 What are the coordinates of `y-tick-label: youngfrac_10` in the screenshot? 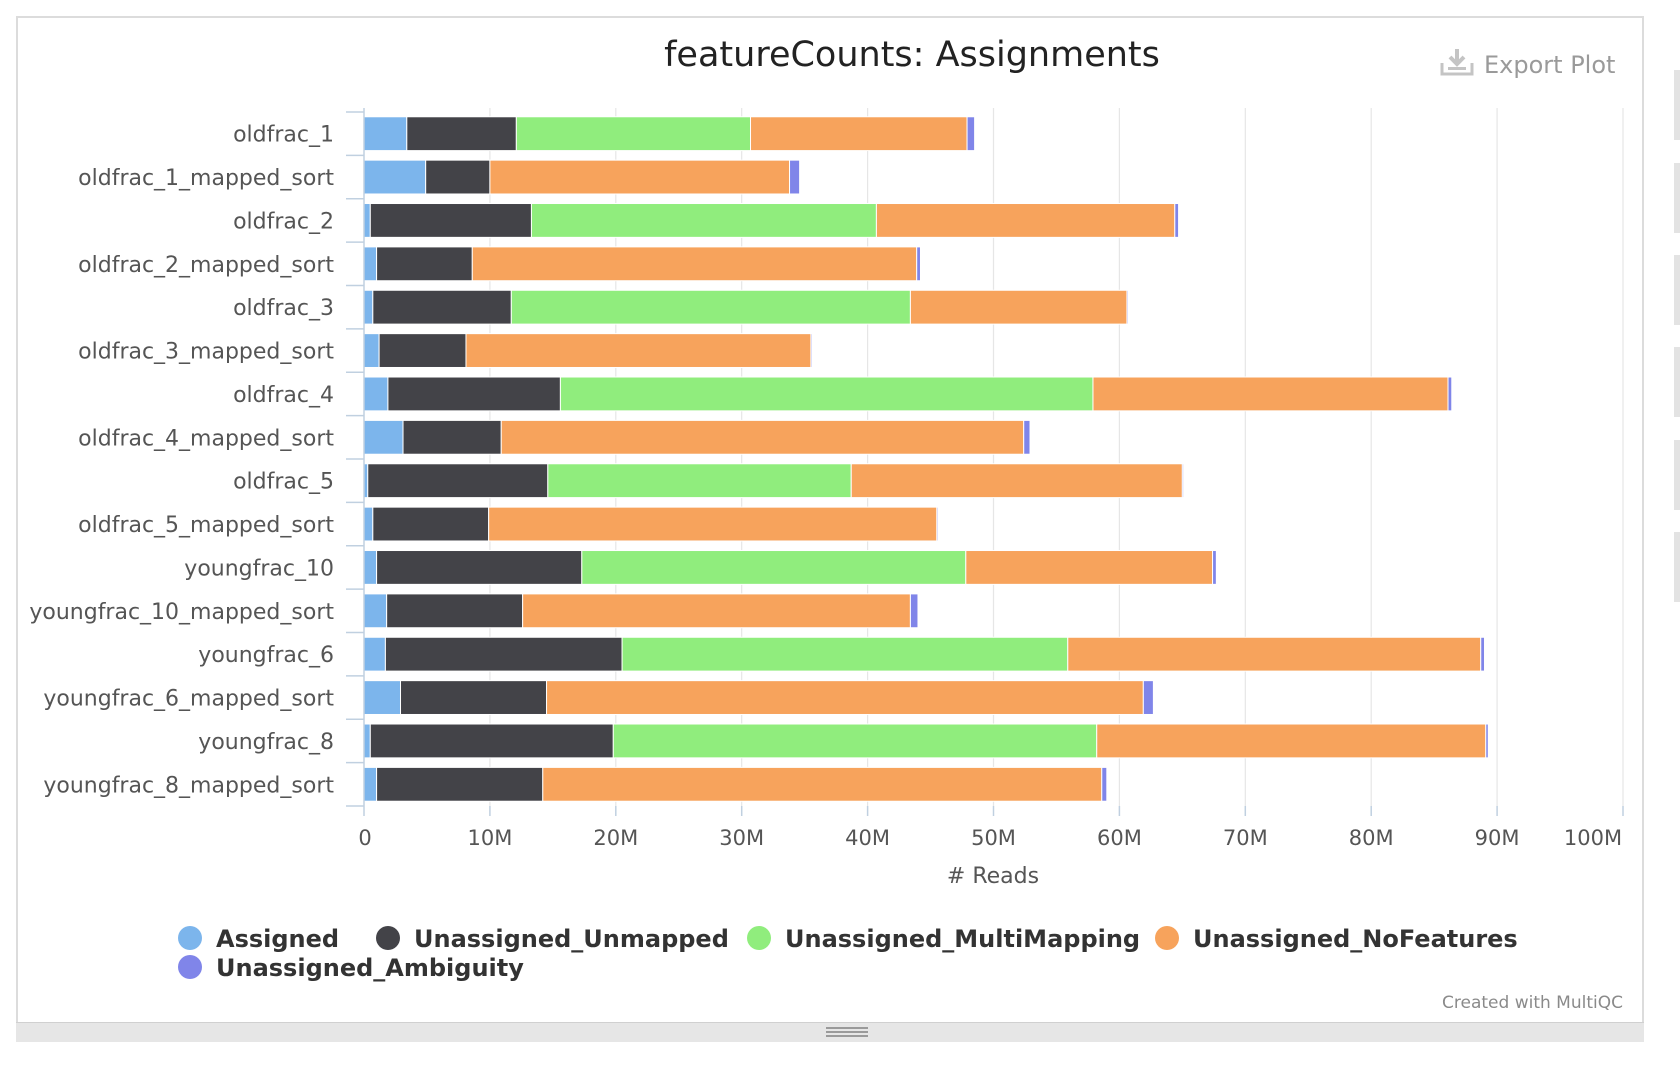 It's located at (259, 568).